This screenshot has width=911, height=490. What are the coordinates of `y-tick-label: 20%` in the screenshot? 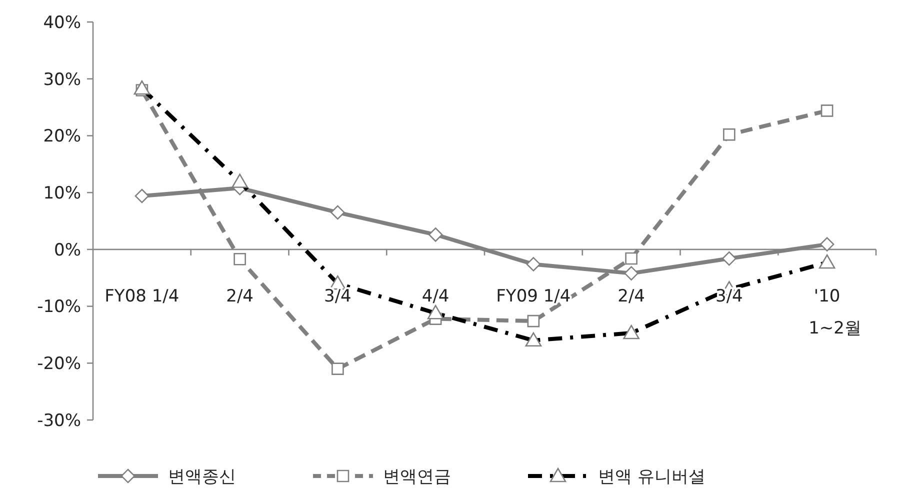 It's located at (62, 136).